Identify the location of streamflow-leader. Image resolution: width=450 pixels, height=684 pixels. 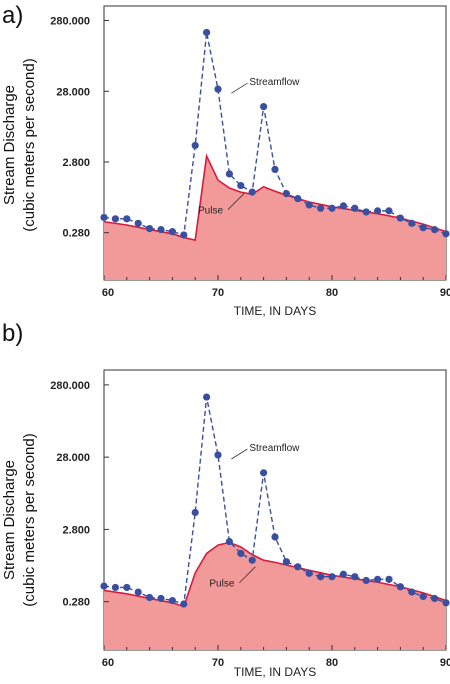
(239, 88).